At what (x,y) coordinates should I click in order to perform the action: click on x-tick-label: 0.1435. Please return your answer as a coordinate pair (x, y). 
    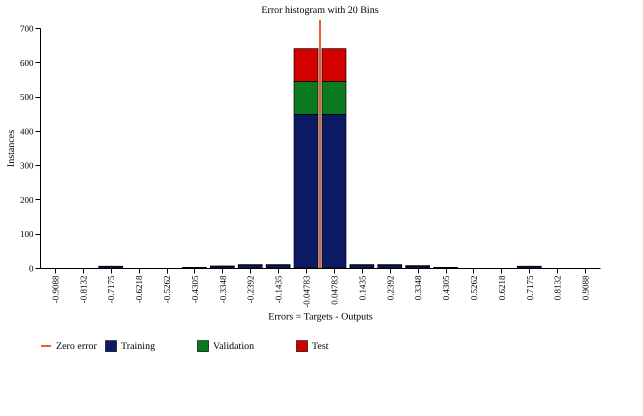
    Looking at the image, I should click on (362, 287).